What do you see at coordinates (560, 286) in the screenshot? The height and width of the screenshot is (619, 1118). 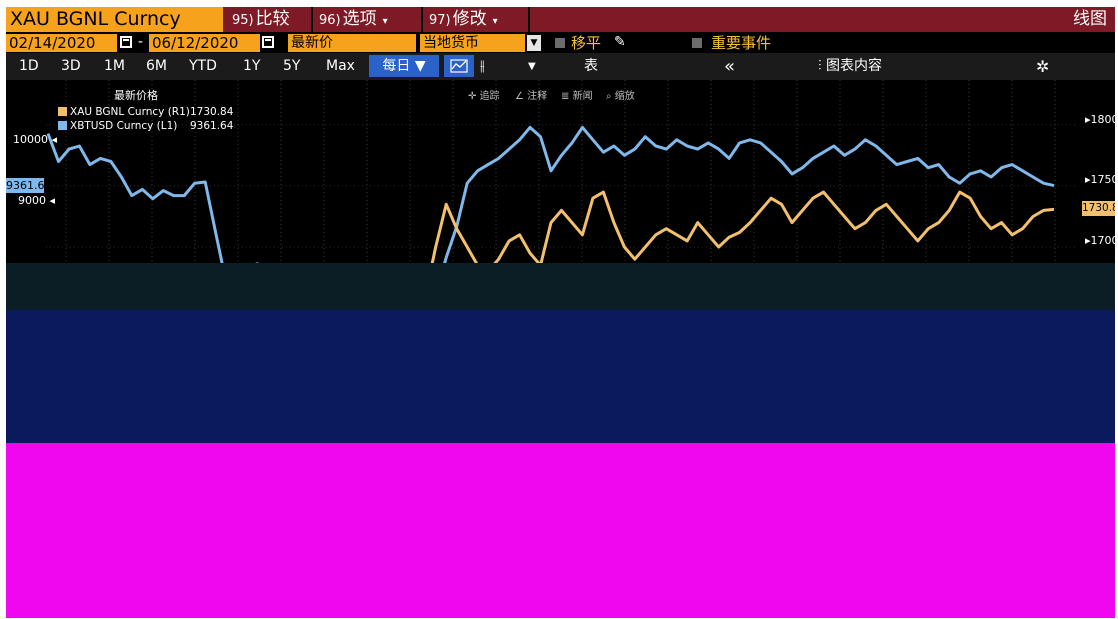 I see `render-glitch-band` at bounding box center [560, 286].